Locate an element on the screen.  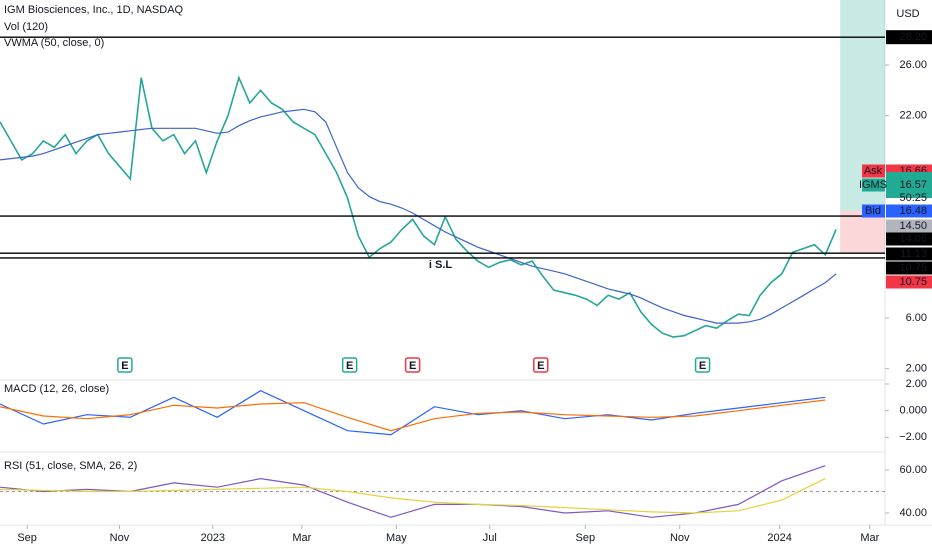
tag-name: Ask is located at coordinates (873, 171).